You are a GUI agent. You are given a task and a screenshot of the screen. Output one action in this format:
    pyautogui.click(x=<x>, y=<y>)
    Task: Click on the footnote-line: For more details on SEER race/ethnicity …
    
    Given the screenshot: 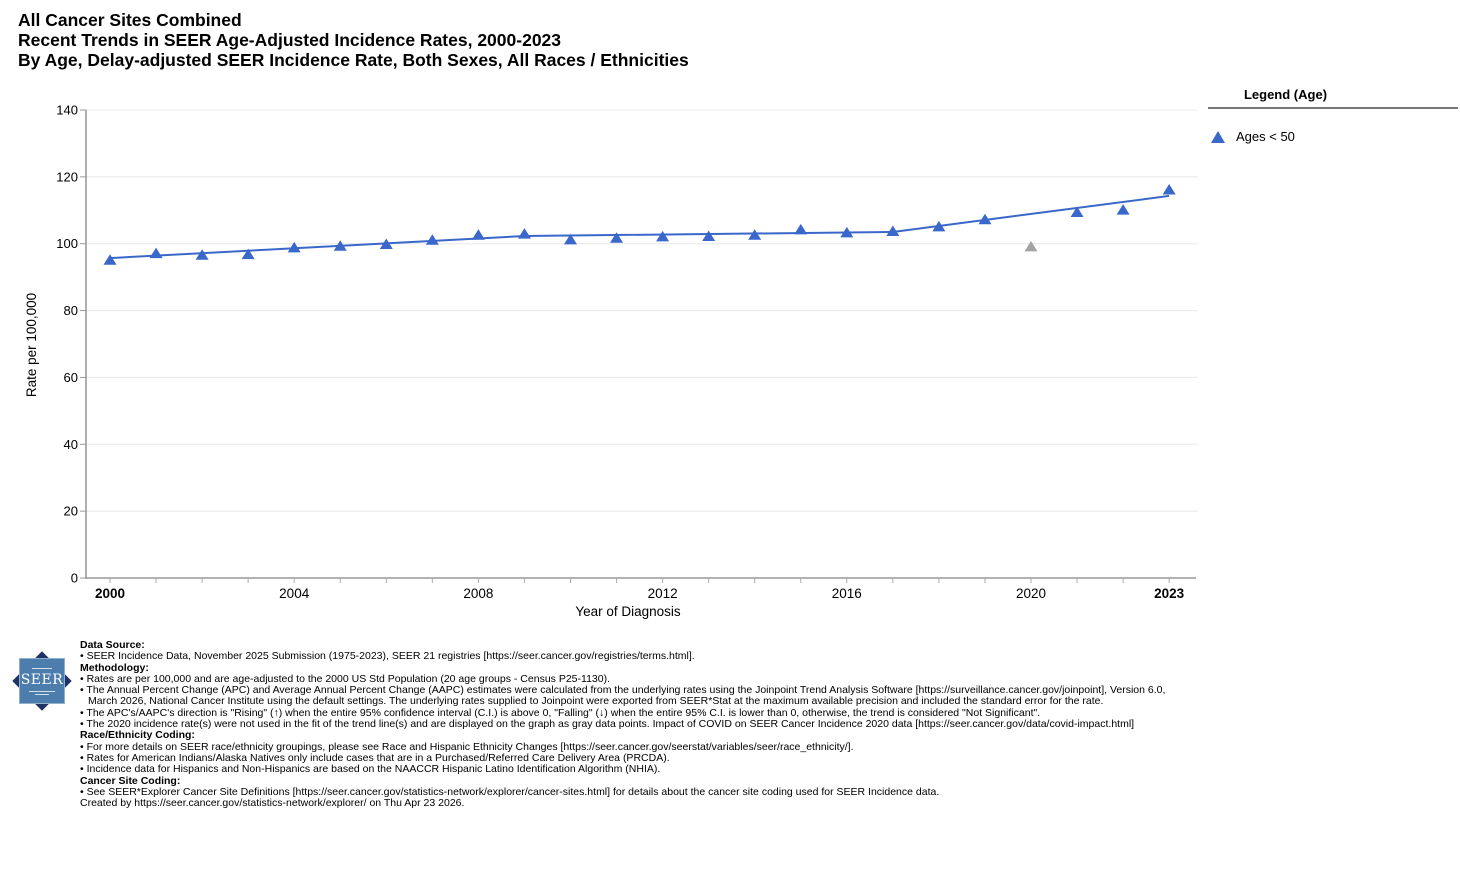 What is the action you would take?
    pyautogui.click(x=631, y=747)
    